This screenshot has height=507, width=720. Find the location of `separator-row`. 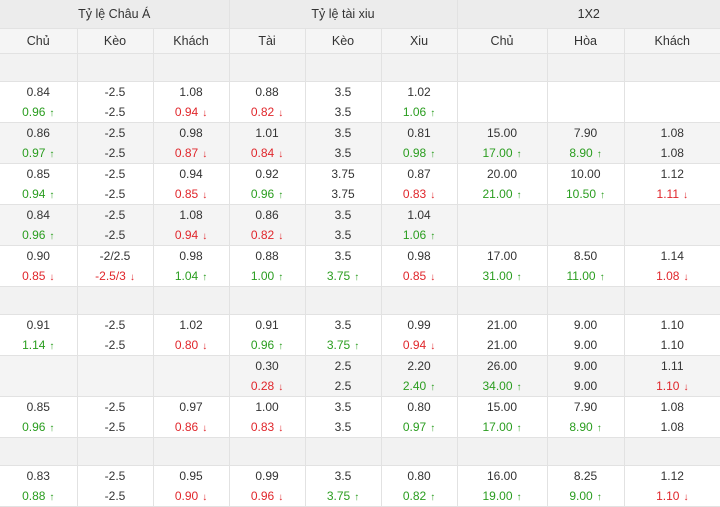

separator-row is located at coordinates (360, 300).